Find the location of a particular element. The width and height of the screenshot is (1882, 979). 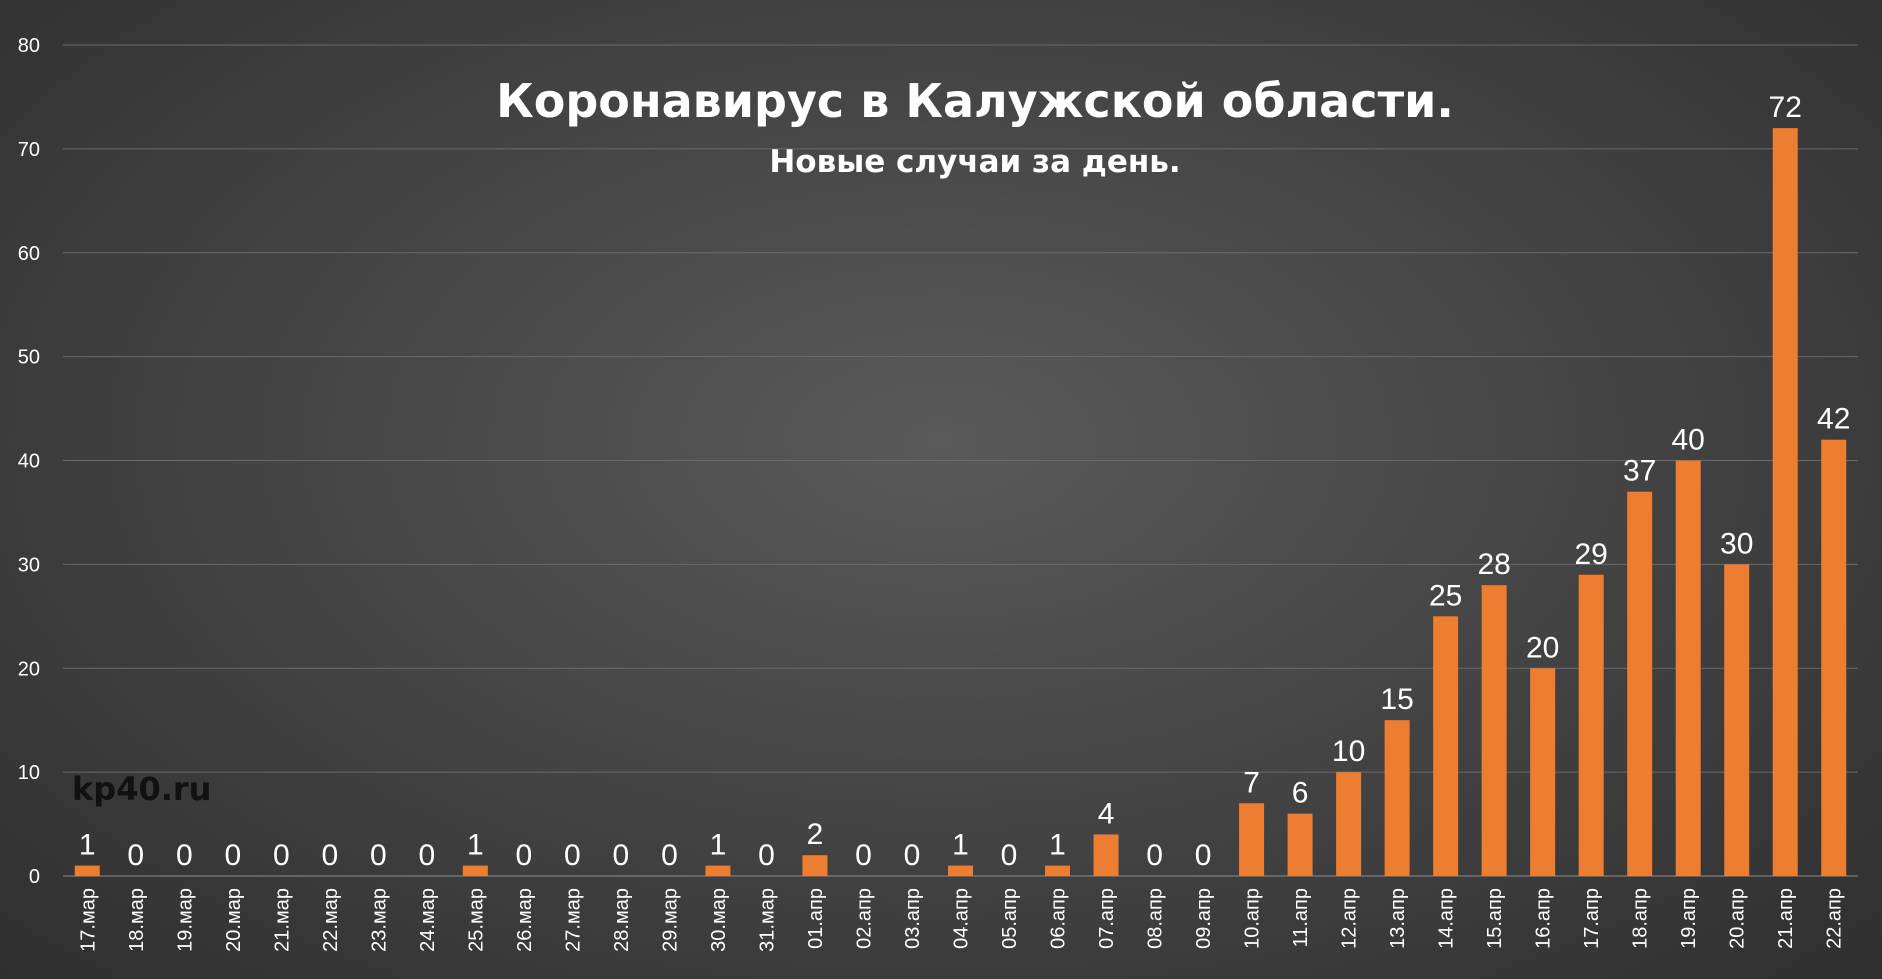

data-label: 29 is located at coordinates (1590, 554).